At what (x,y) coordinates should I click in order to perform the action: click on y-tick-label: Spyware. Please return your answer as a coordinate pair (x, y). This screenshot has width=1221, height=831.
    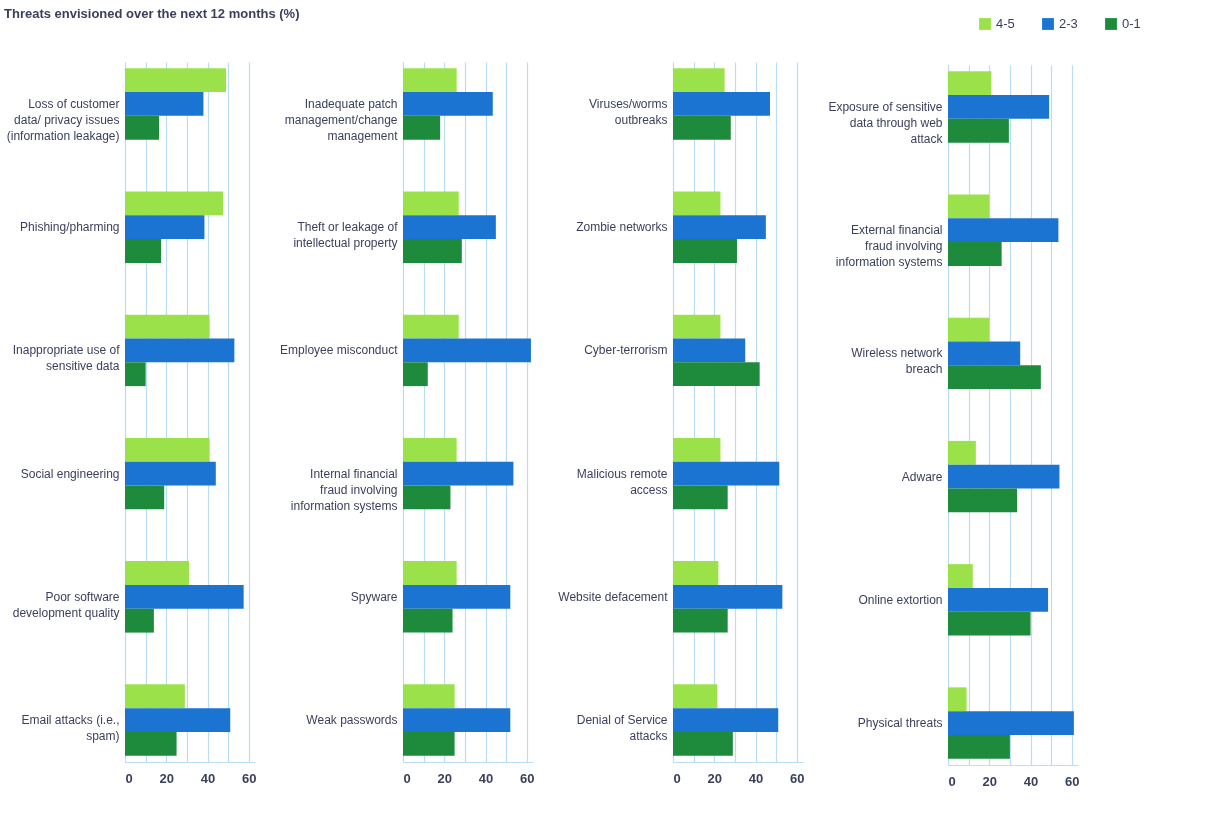
    Looking at the image, I should click on (374, 596).